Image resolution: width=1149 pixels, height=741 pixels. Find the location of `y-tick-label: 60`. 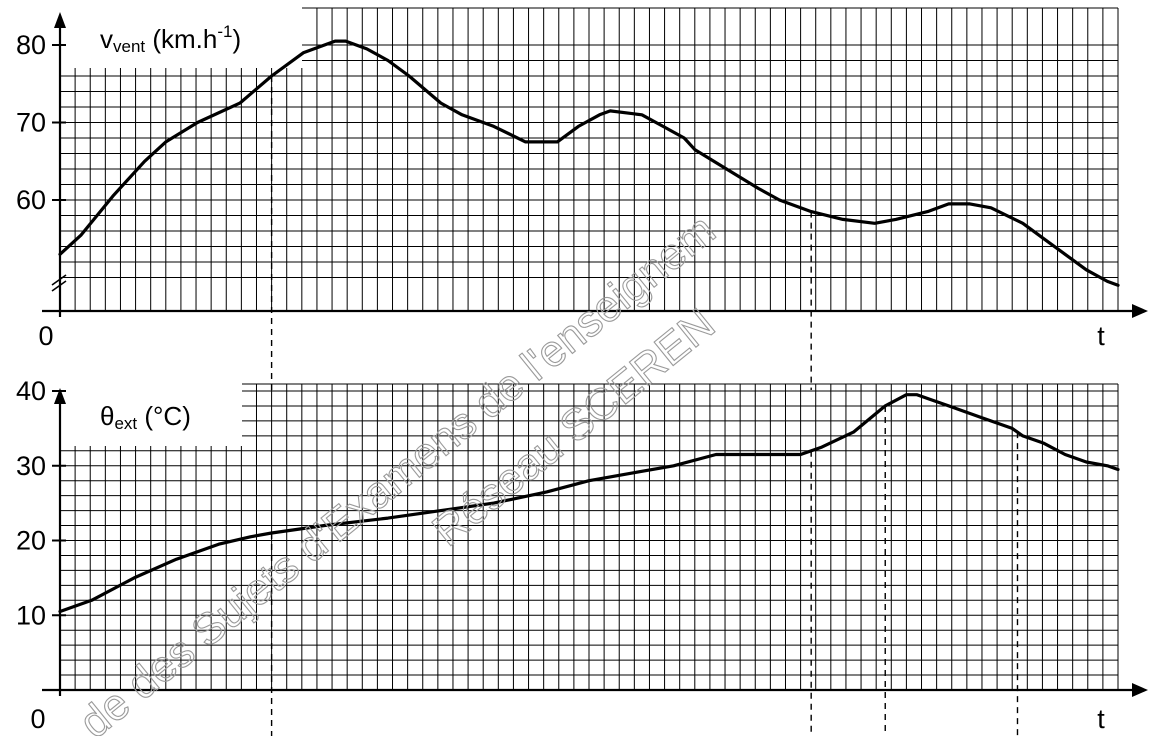

y-tick-label: 60 is located at coordinates (31, 200).